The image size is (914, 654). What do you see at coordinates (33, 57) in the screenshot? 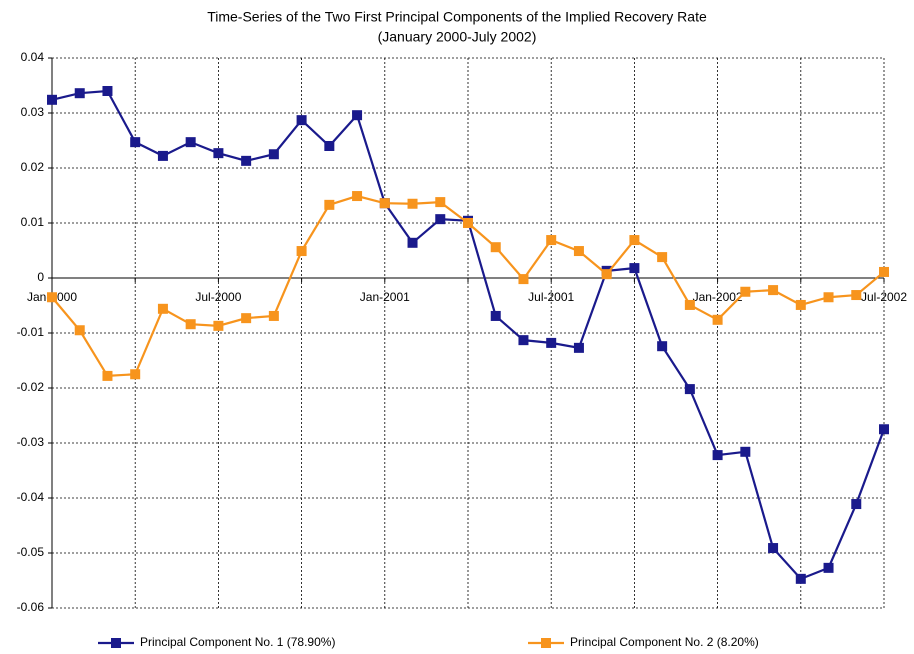
I see `y-tick-label: 0.04` at bounding box center [33, 57].